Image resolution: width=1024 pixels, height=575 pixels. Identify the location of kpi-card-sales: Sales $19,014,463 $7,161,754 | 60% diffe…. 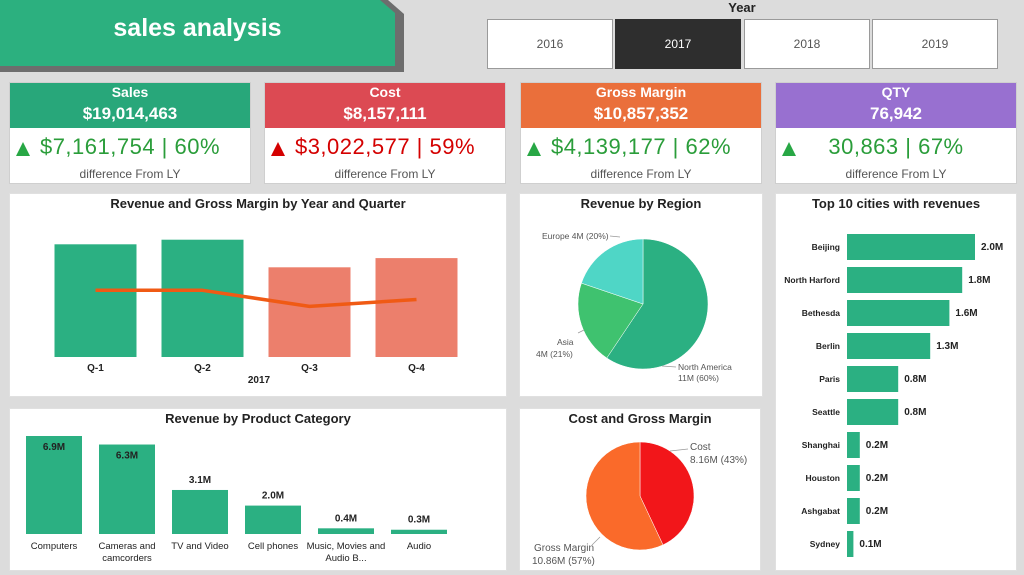
(130, 133).